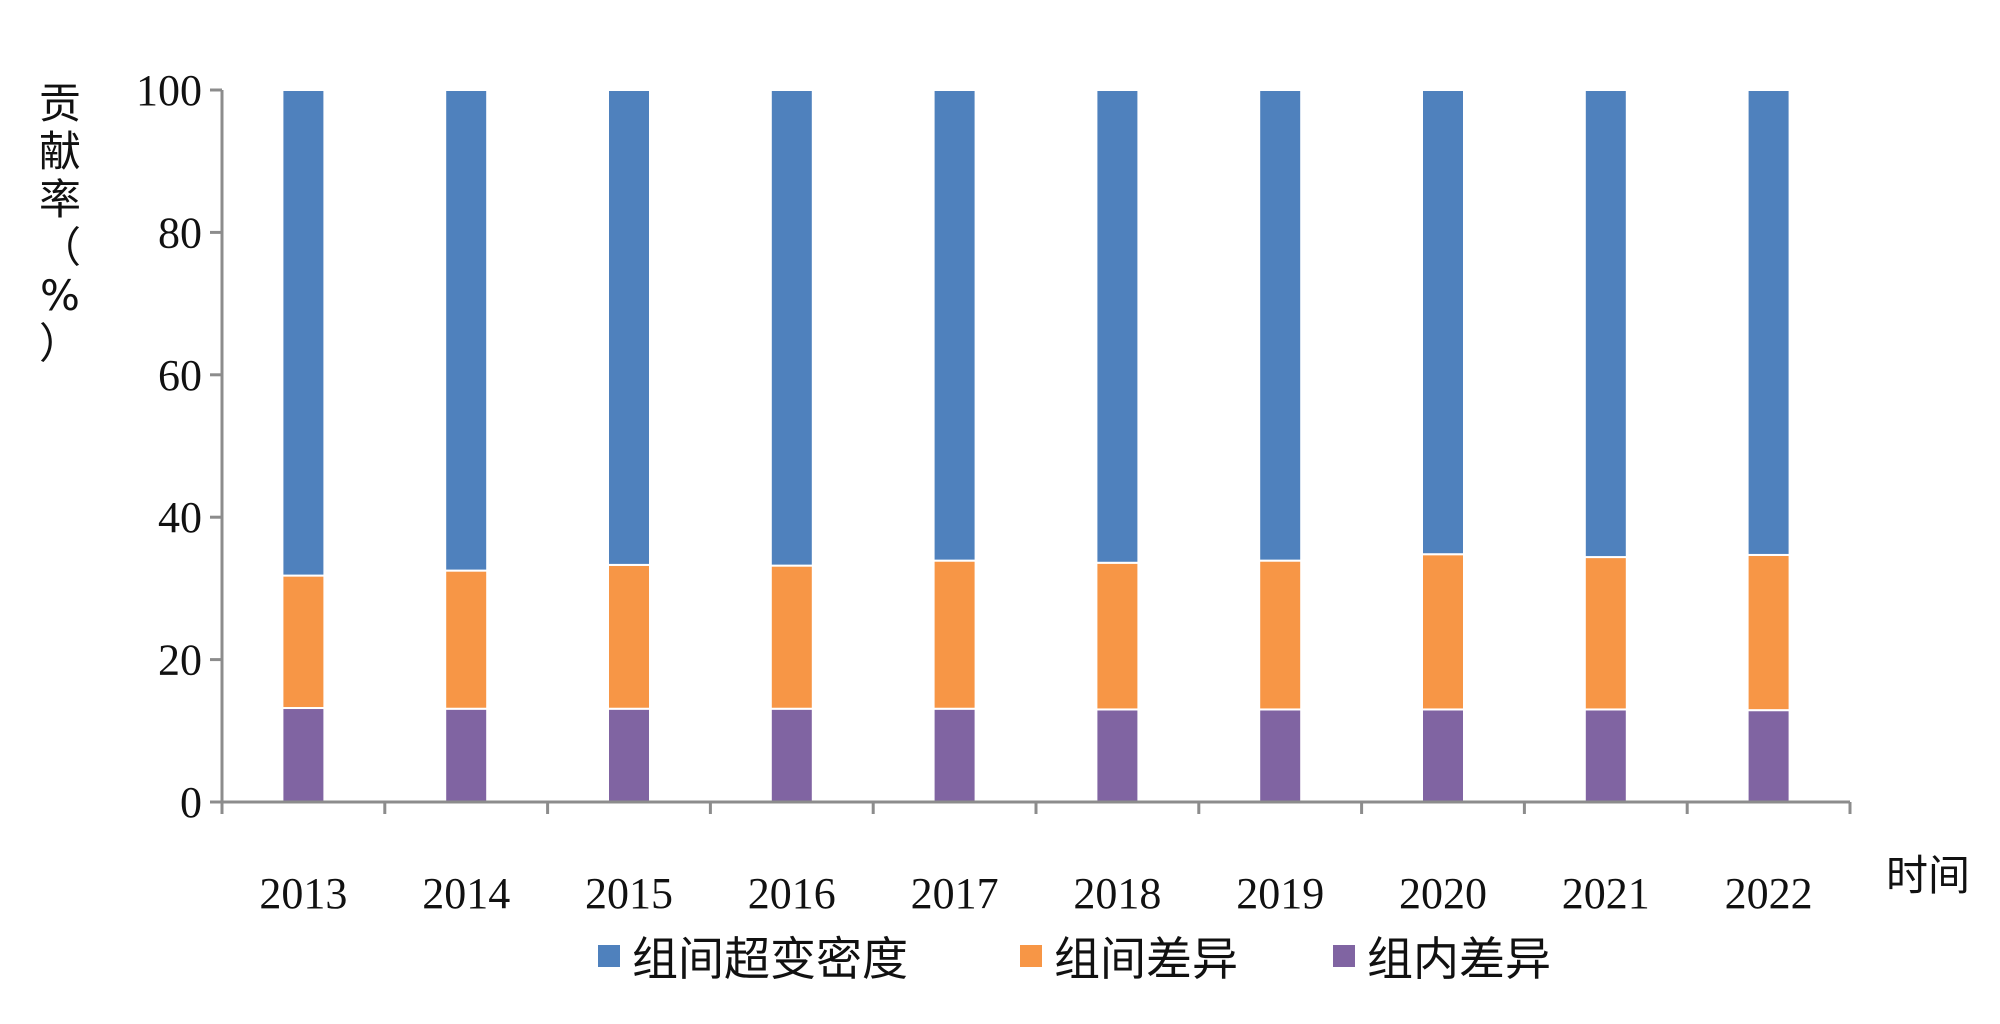 Image resolution: width=2000 pixels, height=1024 pixels. I want to click on bar-segment-2018-s1, so click(1117, 636).